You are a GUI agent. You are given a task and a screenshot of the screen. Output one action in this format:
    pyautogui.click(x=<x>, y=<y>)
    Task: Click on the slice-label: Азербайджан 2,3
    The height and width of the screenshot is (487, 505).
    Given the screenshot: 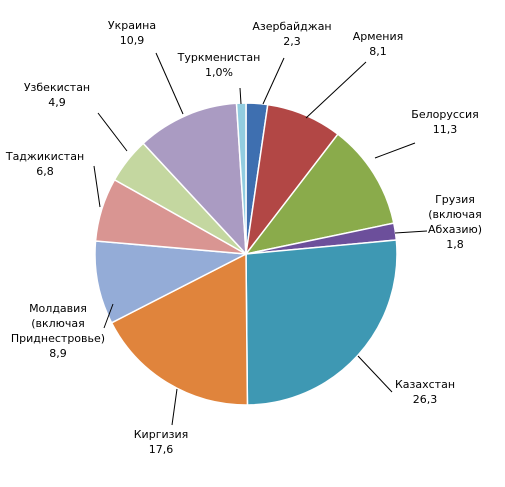 What is the action you would take?
    pyautogui.click(x=291, y=34)
    